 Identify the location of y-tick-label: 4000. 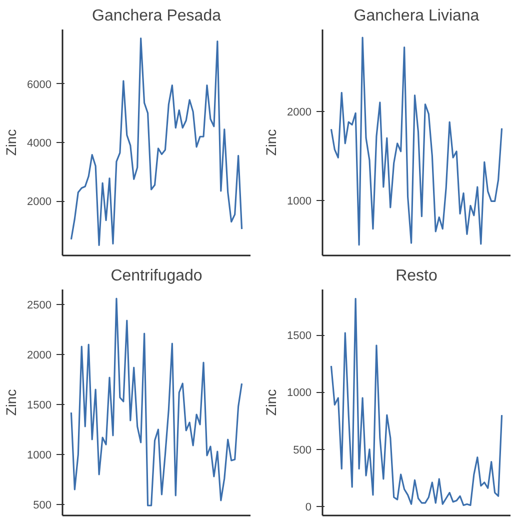
(39, 144).